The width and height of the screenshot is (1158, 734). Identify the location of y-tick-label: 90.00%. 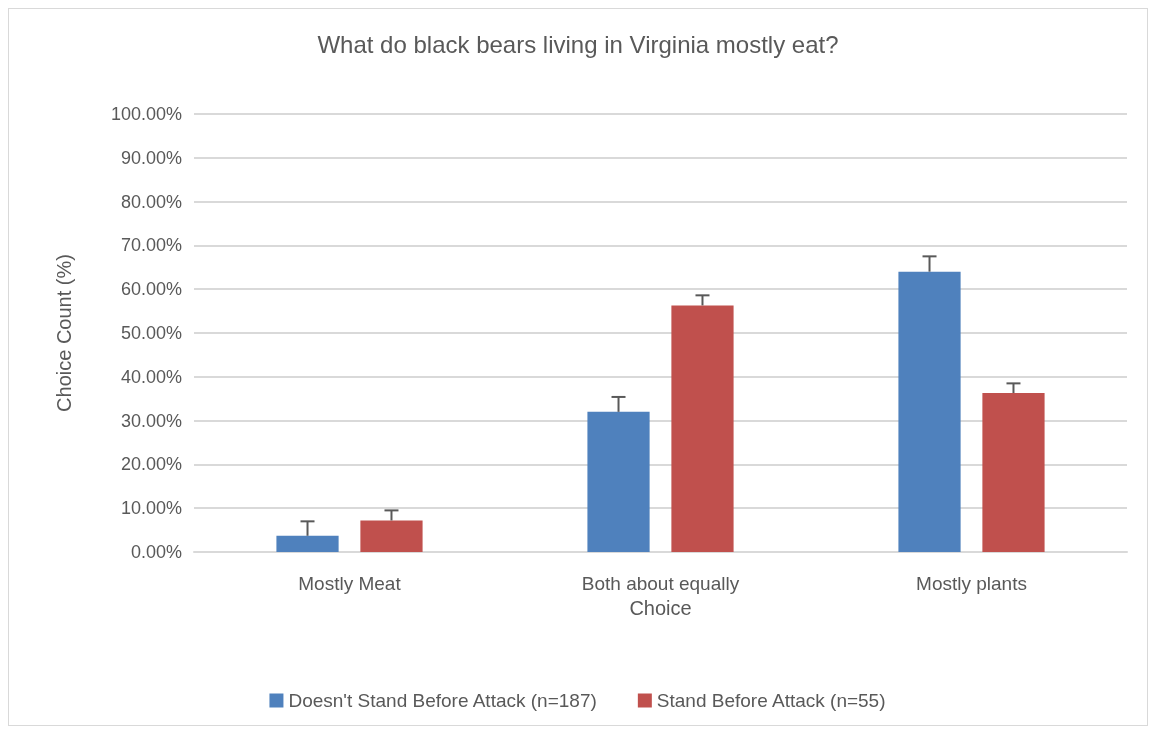
(151, 157).